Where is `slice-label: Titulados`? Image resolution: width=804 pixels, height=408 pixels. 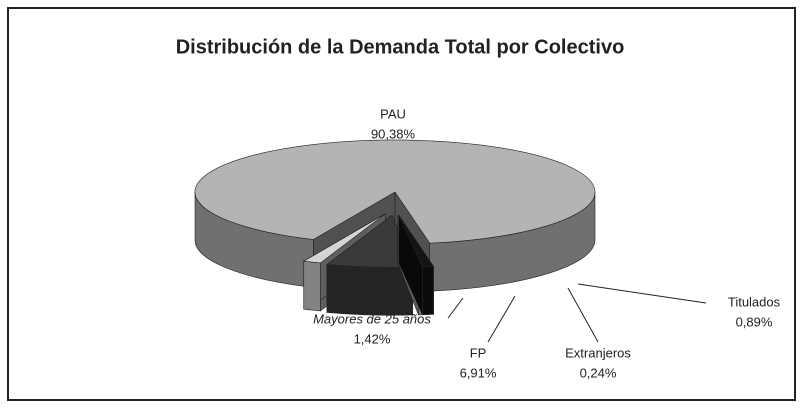
slice-label: Titulados is located at coordinates (754, 301).